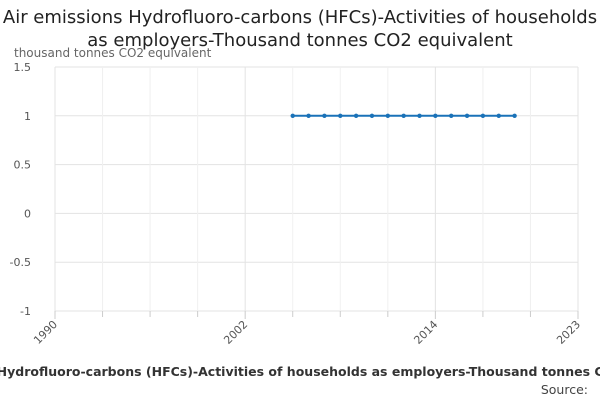  What do you see at coordinates (20, 262) in the screenshot?
I see `y-tick-label: -0.5` at bounding box center [20, 262].